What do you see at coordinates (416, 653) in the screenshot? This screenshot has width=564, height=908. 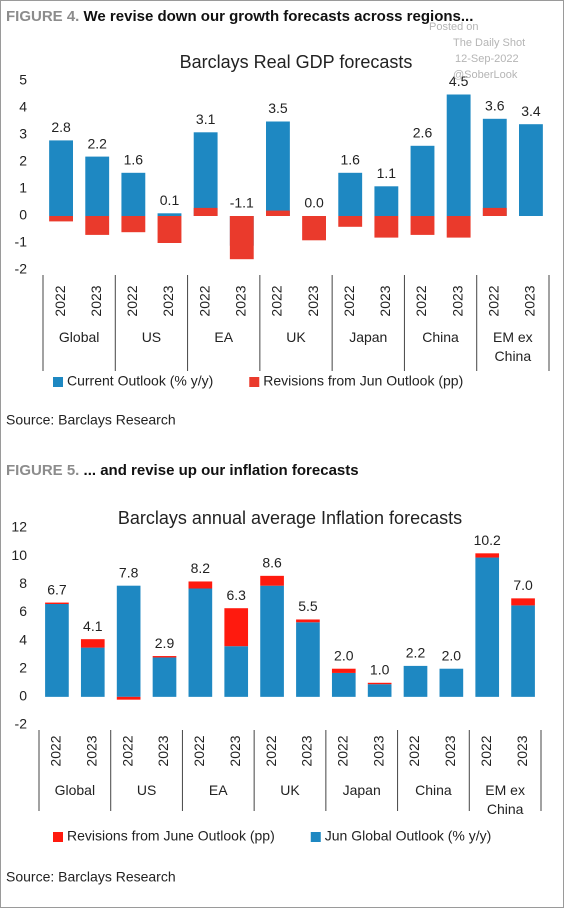 I see `data-label: 2.2` at bounding box center [416, 653].